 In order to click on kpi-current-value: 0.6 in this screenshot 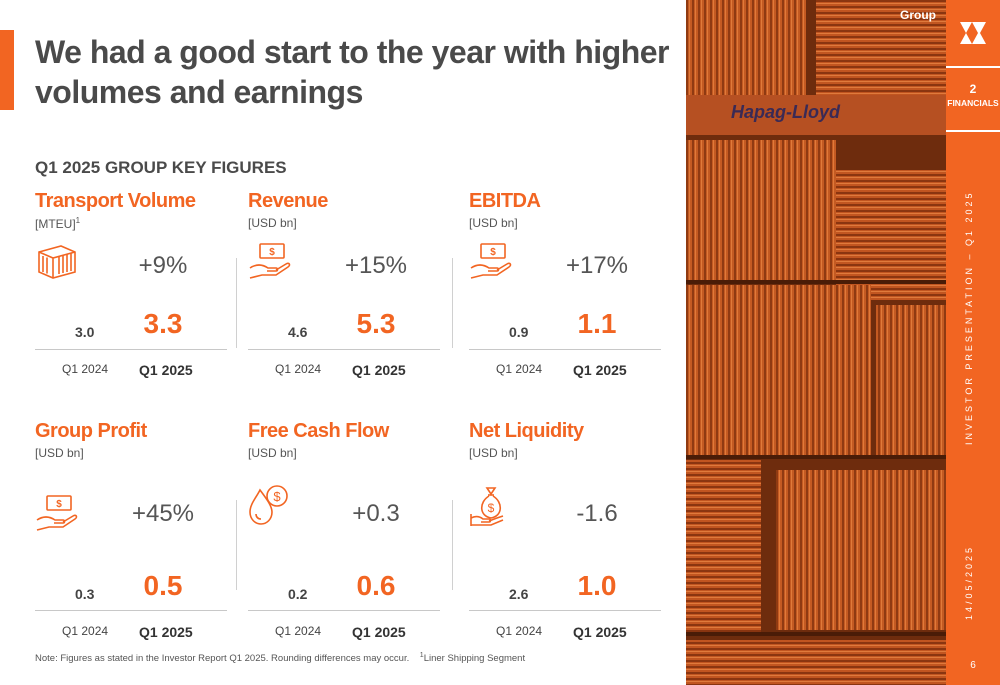, I will do `click(376, 585)`.